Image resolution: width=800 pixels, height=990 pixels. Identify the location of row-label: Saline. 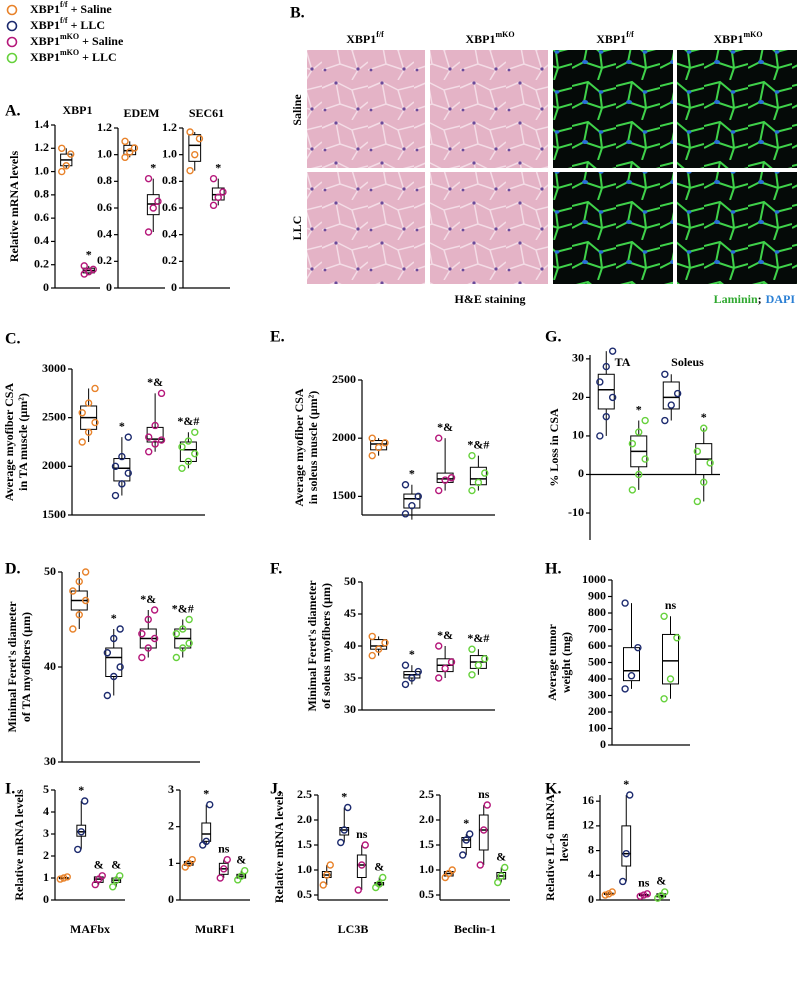
(297, 110).